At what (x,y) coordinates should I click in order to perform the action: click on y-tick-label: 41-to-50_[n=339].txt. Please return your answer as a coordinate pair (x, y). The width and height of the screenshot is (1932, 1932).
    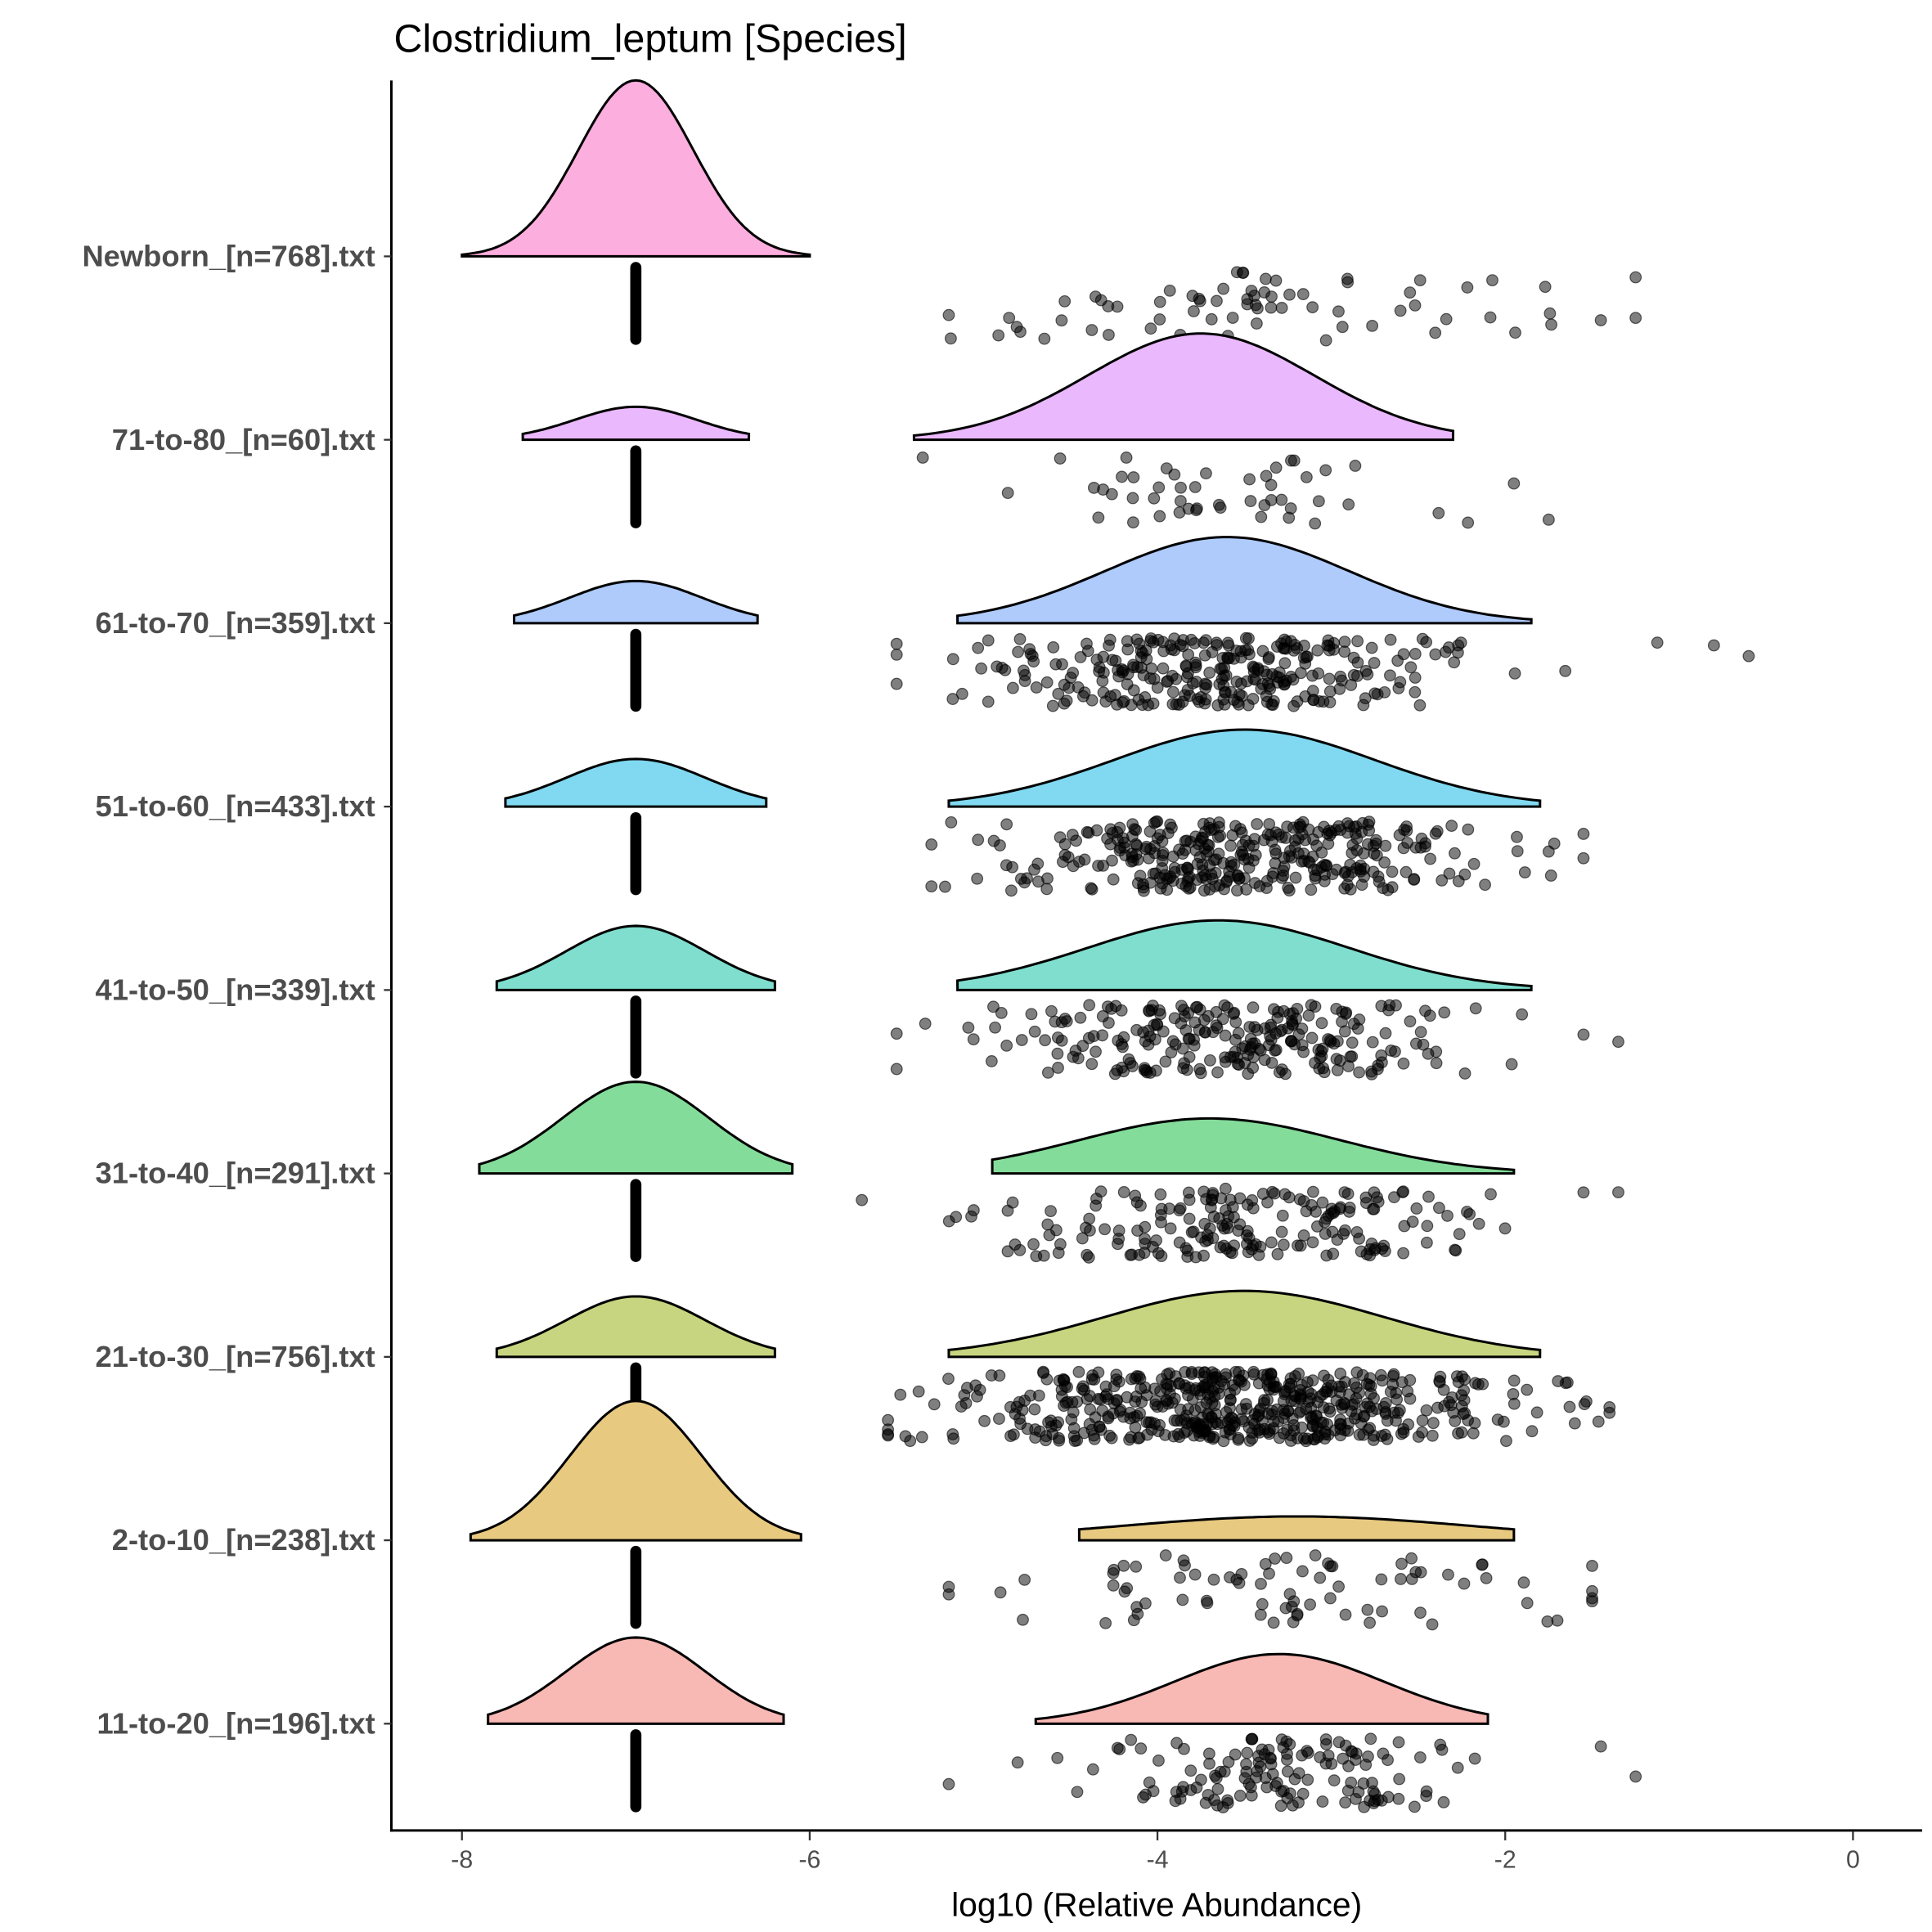
    Looking at the image, I should click on (235, 990).